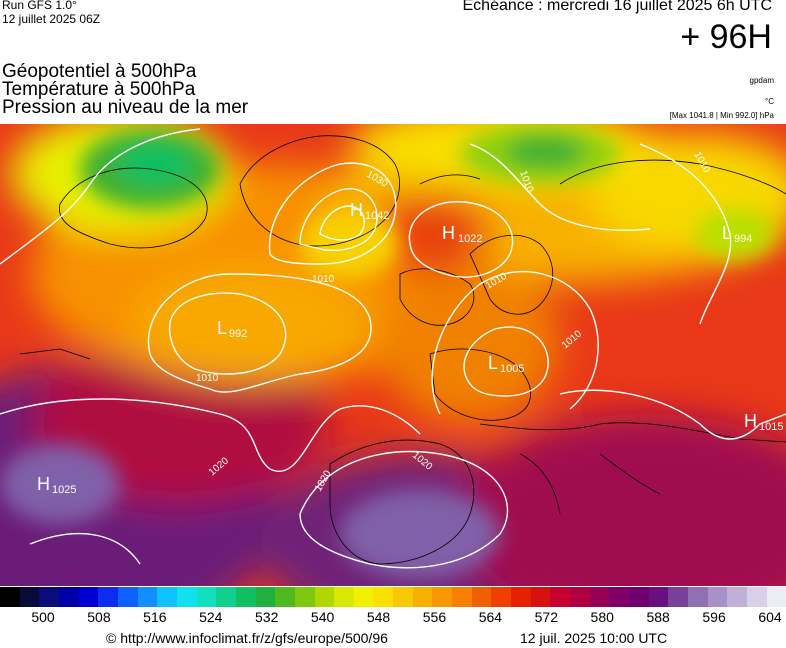  I want to click on svg-text: 1025, so click(64, 490).